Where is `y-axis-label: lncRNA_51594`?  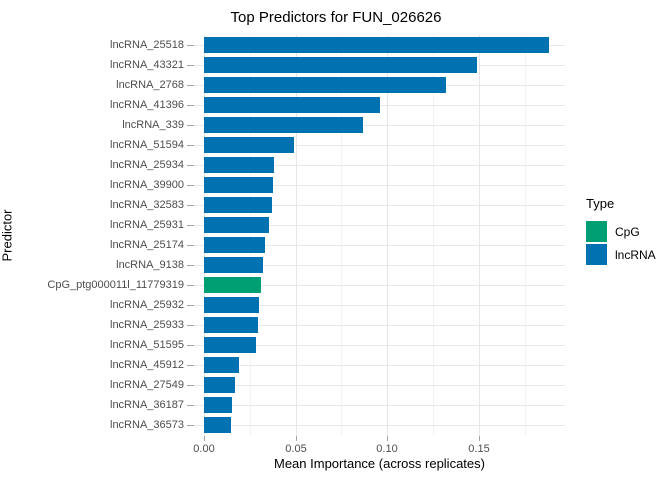 y-axis-label: lncRNA_51594 is located at coordinates (147, 145).